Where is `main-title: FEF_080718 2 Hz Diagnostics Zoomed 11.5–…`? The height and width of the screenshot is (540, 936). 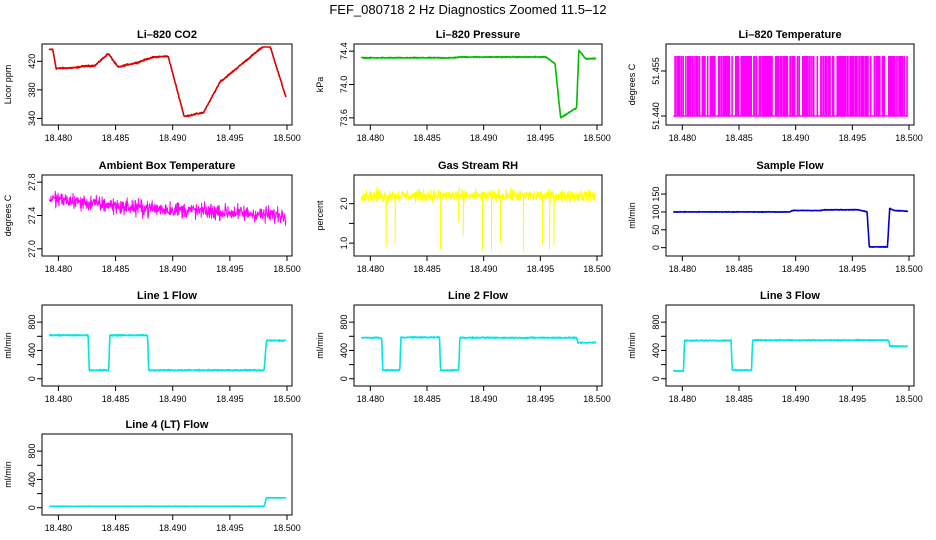
main-title: FEF_080718 2 Hz Diagnostics Zoomed 11.5–… is located at coordinates (468, 9).